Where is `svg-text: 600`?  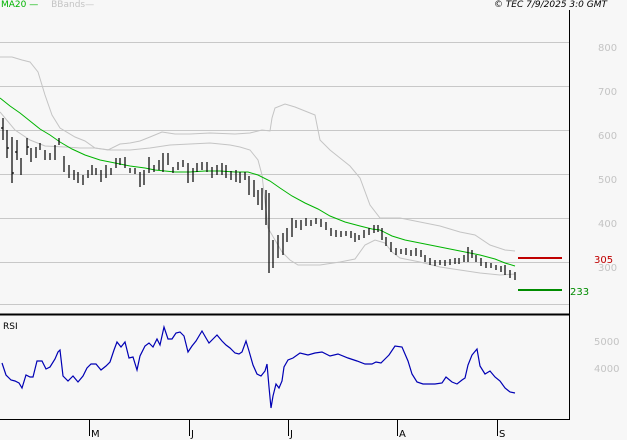
svg-text: 600 is located at coordinates (607, 136).